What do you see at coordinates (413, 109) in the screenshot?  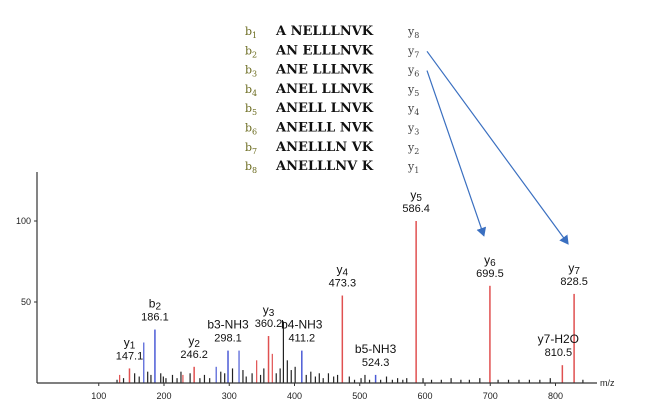 I see `y-ion-label: y4` at bounding box center [413, 109].